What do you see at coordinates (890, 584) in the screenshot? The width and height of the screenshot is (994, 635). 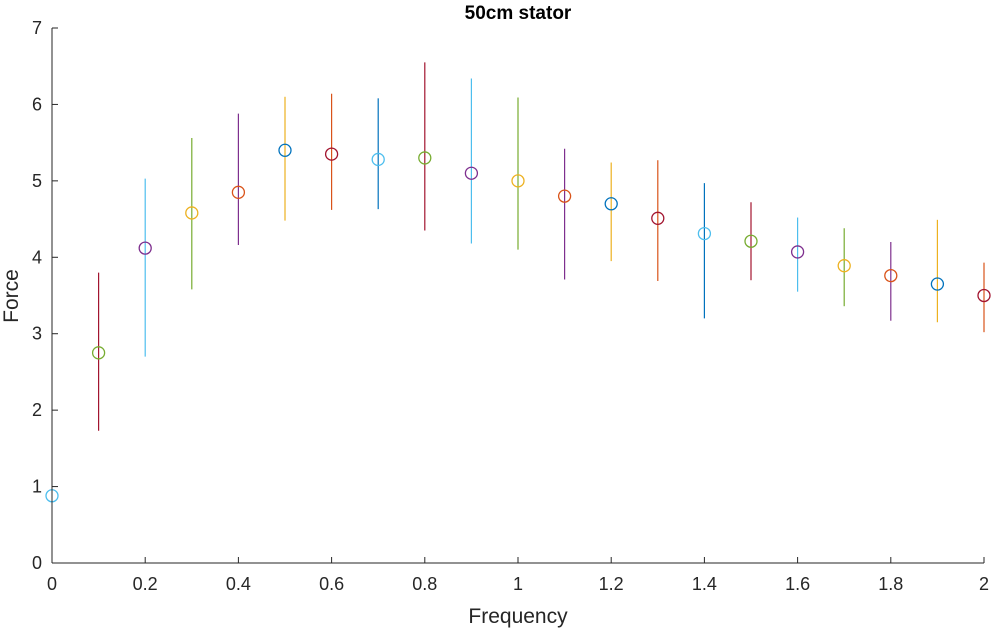 I see `x-tick-label: 1.8` at bounding box center [890, 584].